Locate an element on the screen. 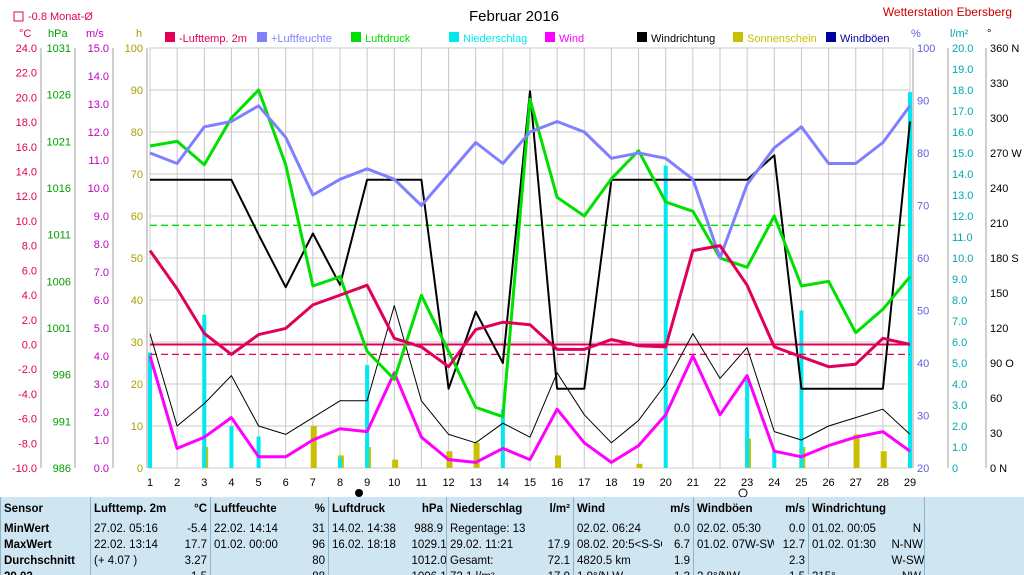  stats-cell: NW is located at coordinates (907, 572).